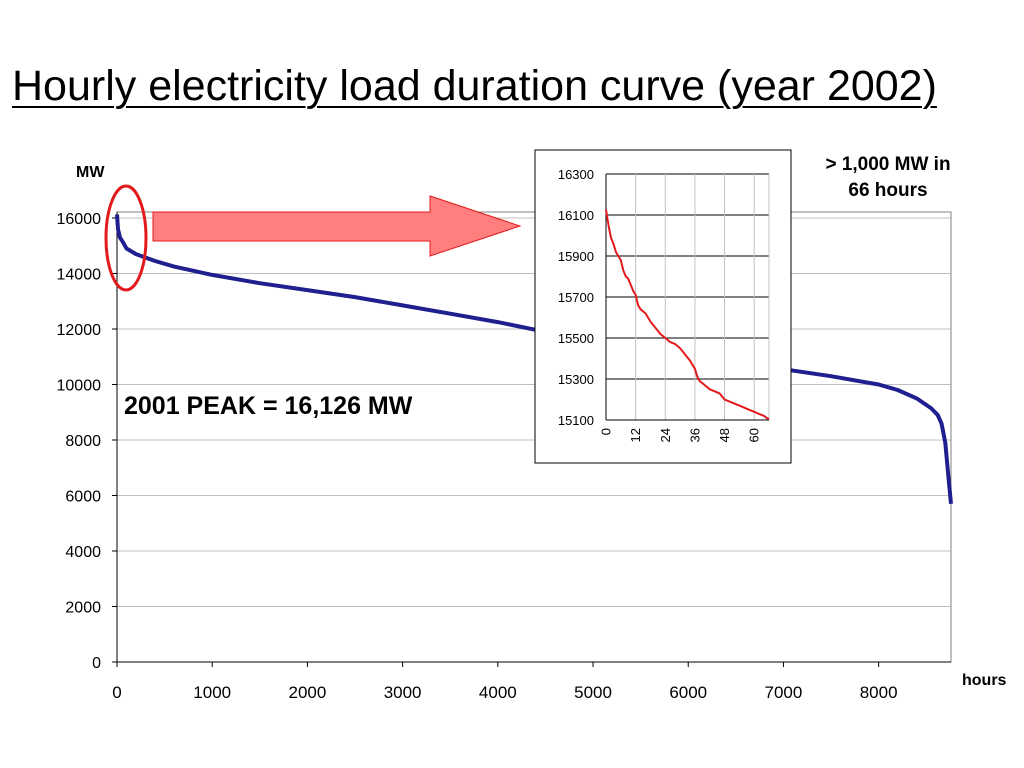 Image resolution: width=1024 pixels, height=768 pixels. What do you see at coordinates (576, 338) in the screenshot?
I see `inset-ytick-label: 15500` at bounding box center [576, 338].